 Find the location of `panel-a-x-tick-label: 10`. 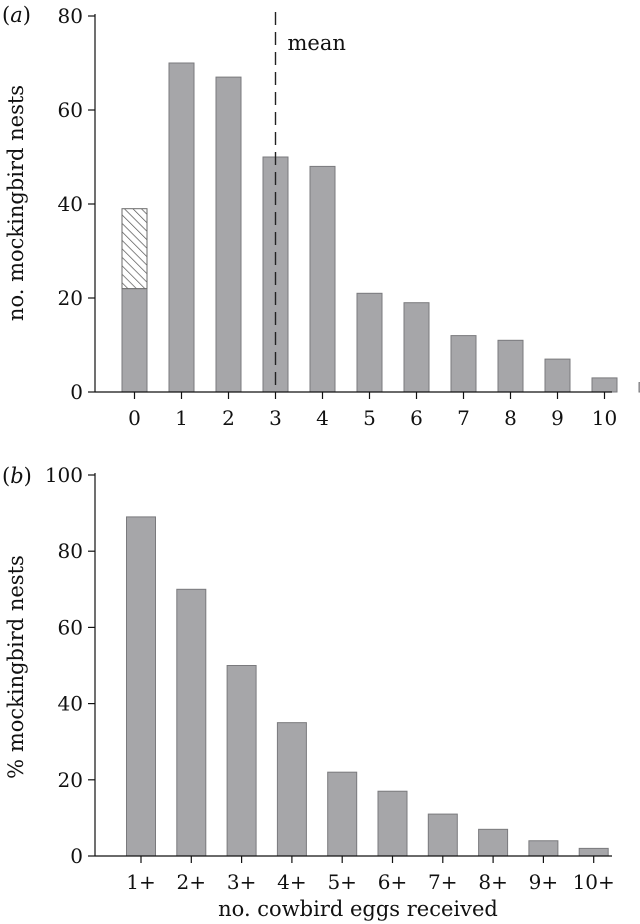

panel-a-x-tick-label: 10 is located at coordinates (604, 418).